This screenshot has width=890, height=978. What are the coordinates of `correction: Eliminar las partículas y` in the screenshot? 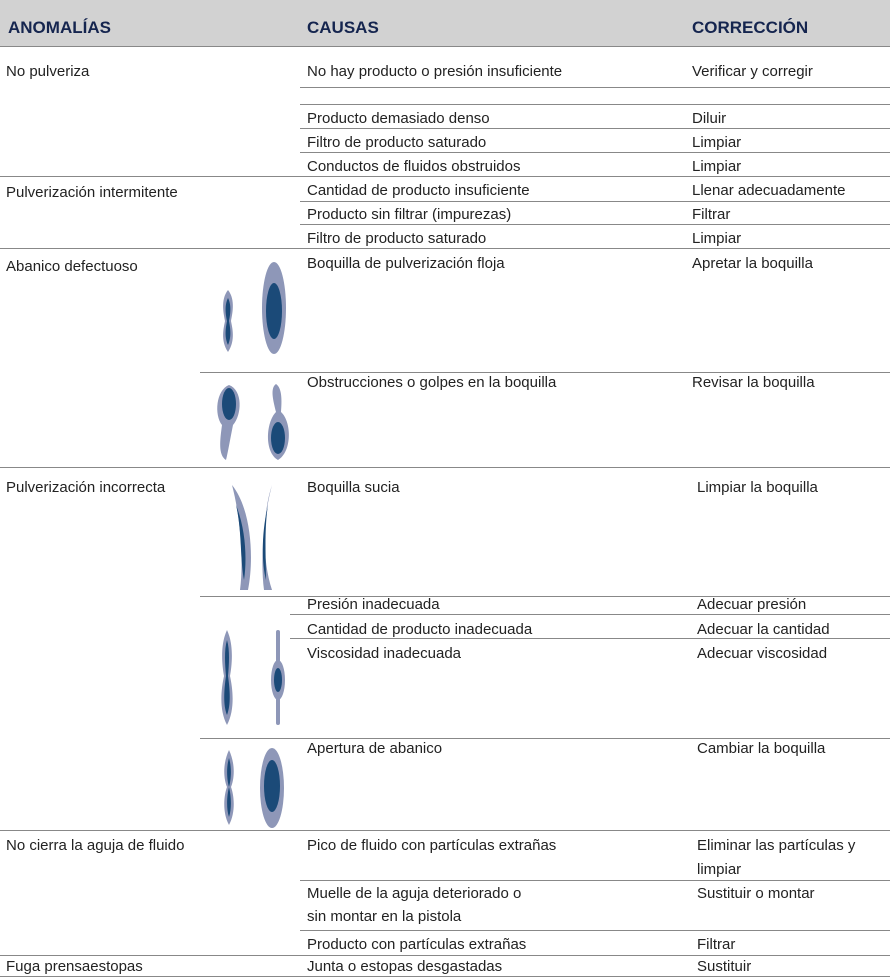 It's located at (776, 845).